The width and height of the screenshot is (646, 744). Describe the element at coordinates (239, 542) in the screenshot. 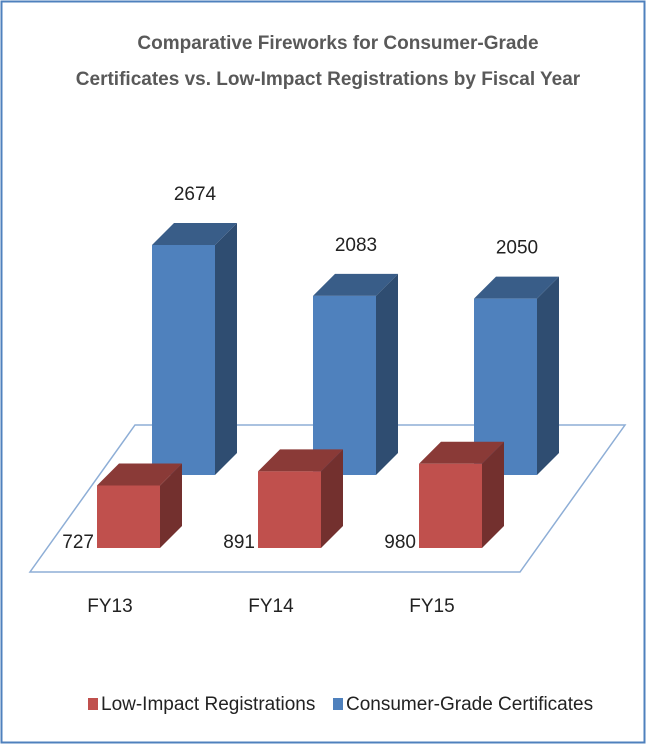

I see `data-label: 891` at that location.